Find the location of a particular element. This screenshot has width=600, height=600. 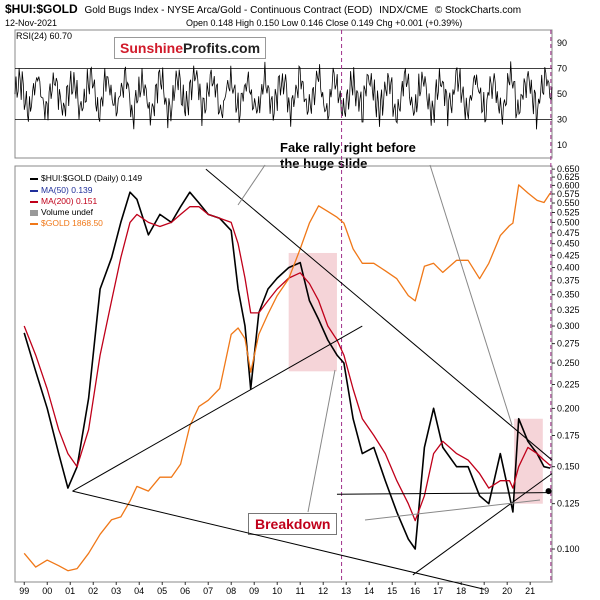

date-label: 12-Nov-2021 is located at coordinates (31, 23).